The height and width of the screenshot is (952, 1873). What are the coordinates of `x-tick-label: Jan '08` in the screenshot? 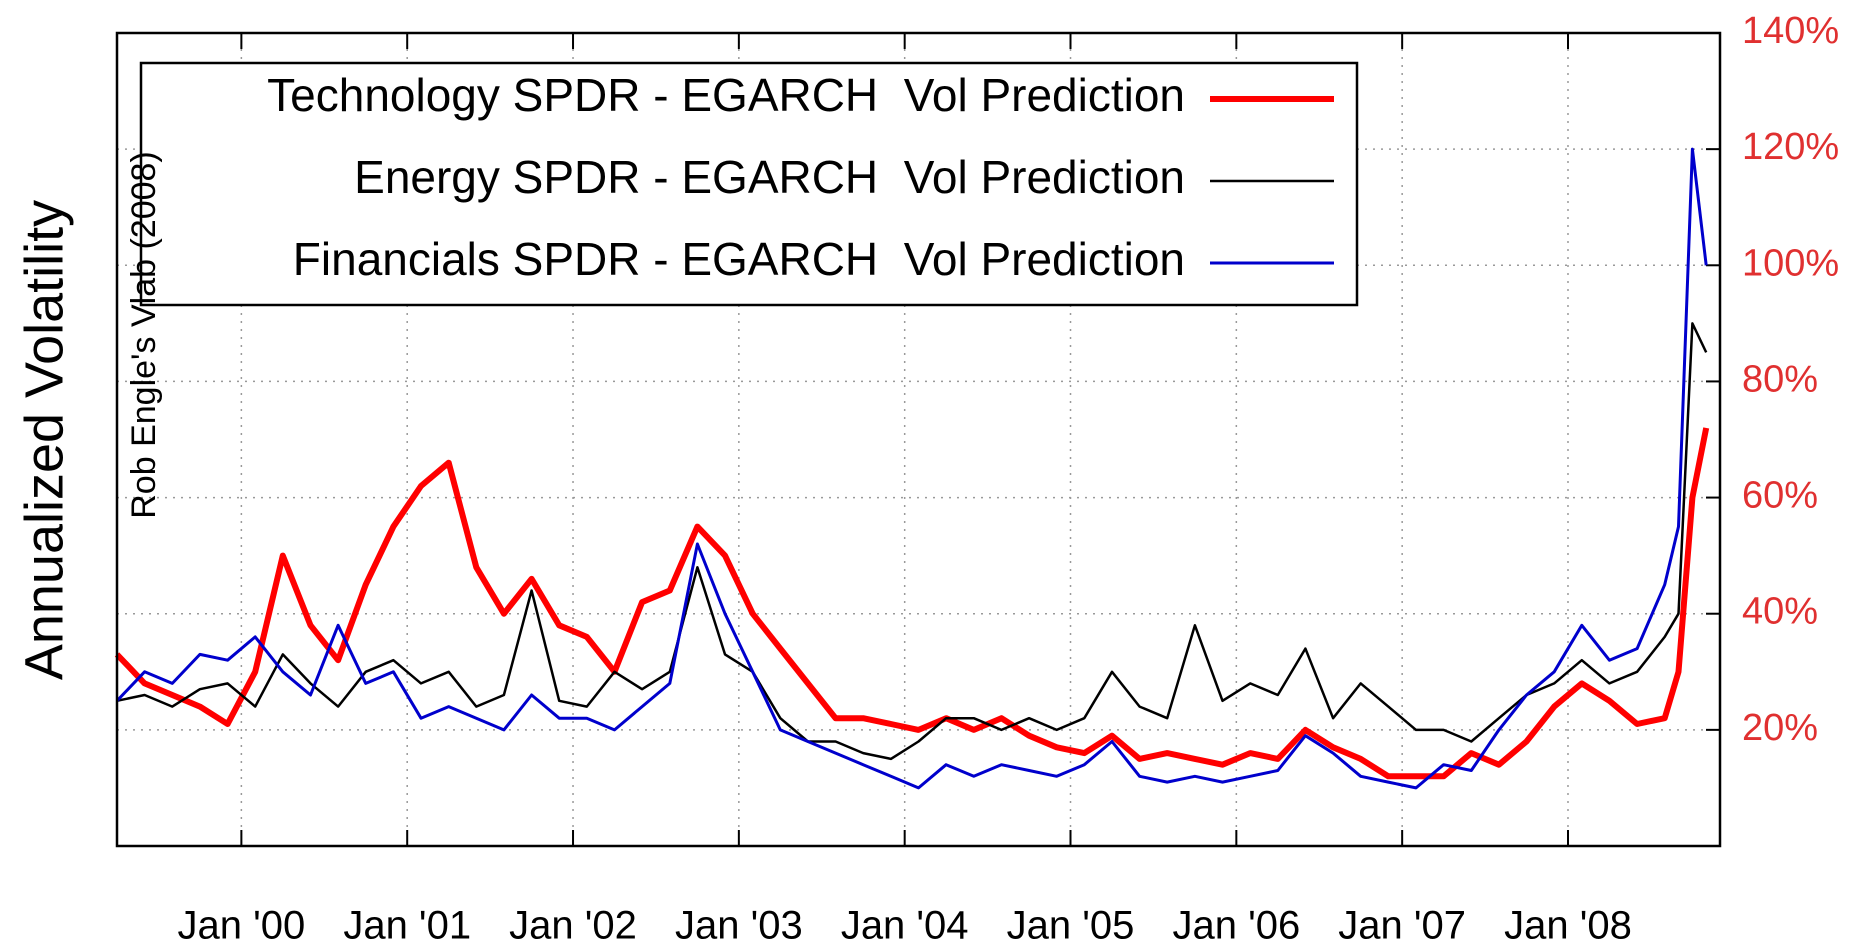 It's located at (1568, 926).